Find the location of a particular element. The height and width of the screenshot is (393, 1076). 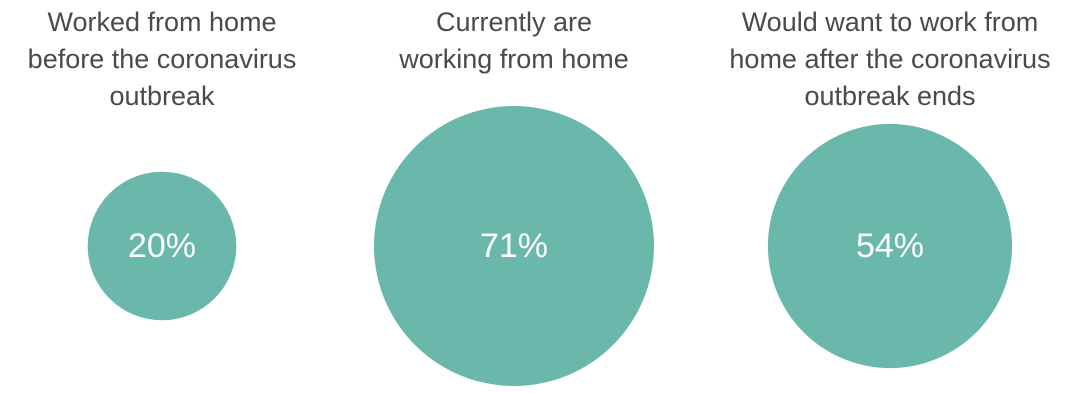

bubble-value-label-3: 54% is located at coordinates (890, 246).